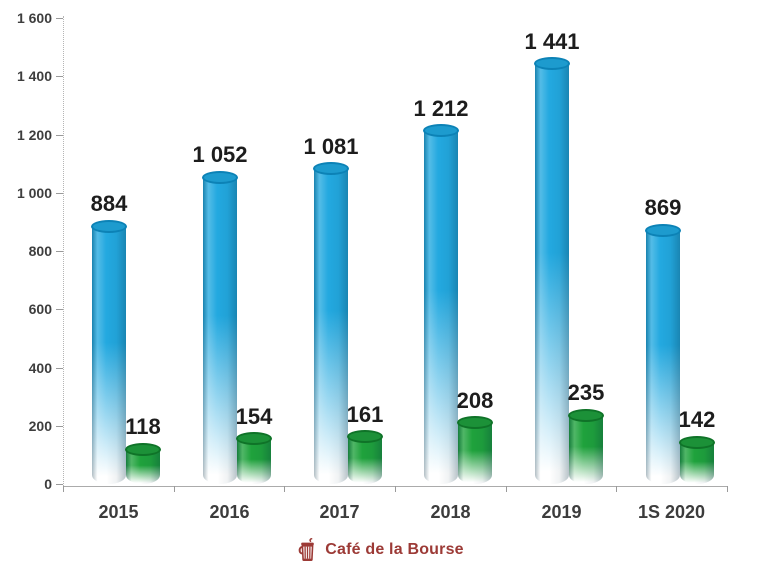 Image resolution: width=760 pixels, height=579 pixels. Describe the element at coordinates (663, 354) in the screenshot. I see `bar-blue-series-1S-2020` at that location.